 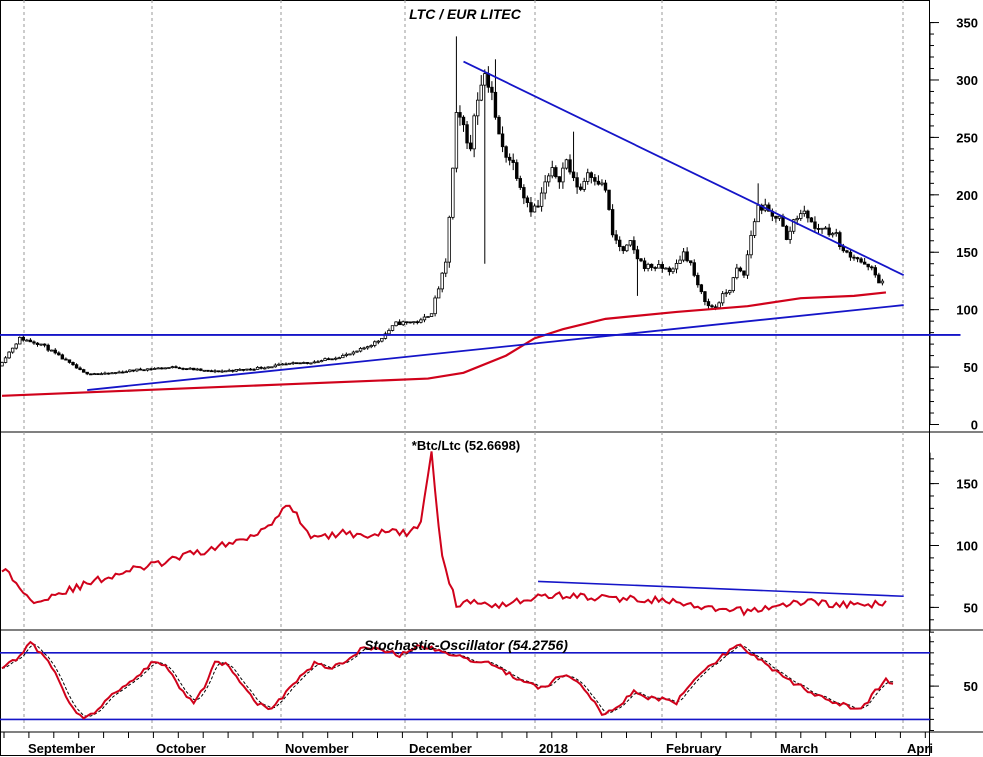 I want to click on month-label-february: February, so click(x=694, y=748).